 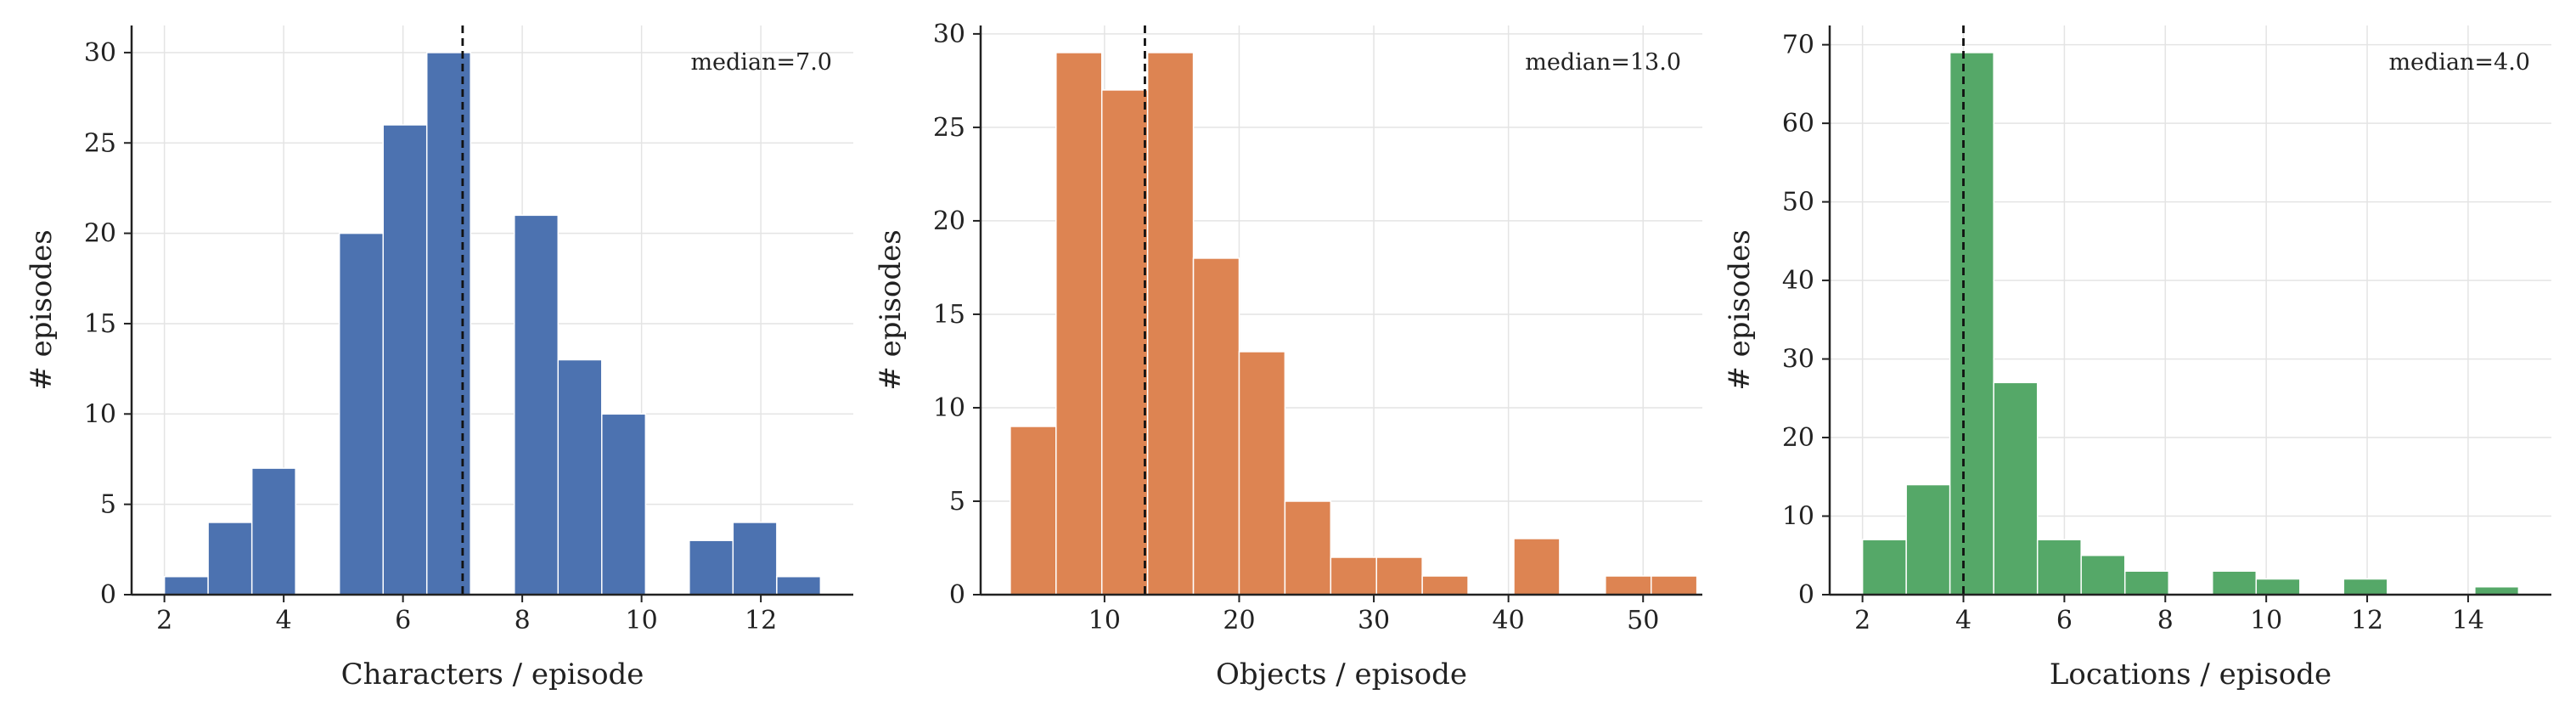 I want to click on locations-x-axis-label: Locations / episode, so click(x=2190, y=675).